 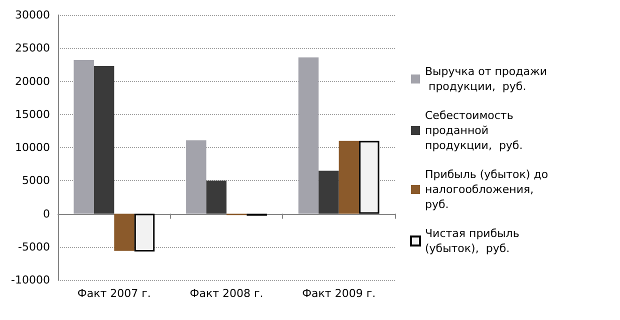 What do you see at coordinates (30, 280) in the screenshot?
I see `y-tick-label: -10000` at bounding box center [30, 280].